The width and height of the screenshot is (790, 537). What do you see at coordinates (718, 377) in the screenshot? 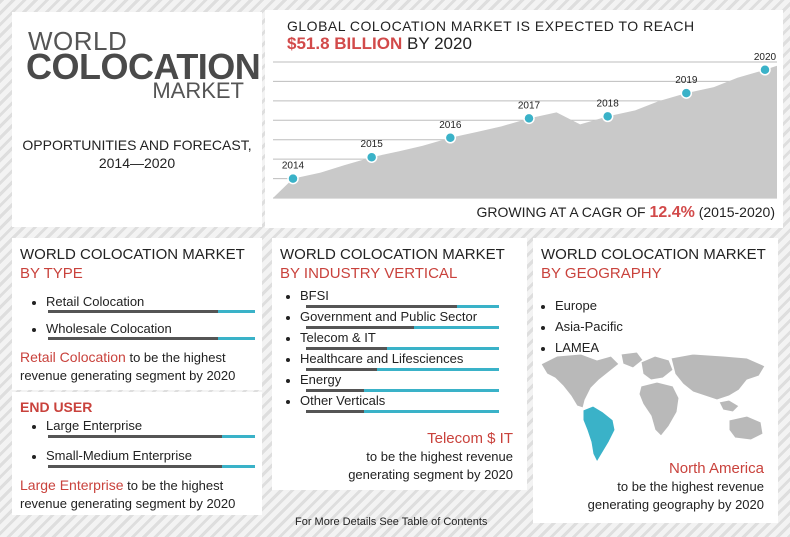
I see `map-asia` at bounding box center [718, 377].